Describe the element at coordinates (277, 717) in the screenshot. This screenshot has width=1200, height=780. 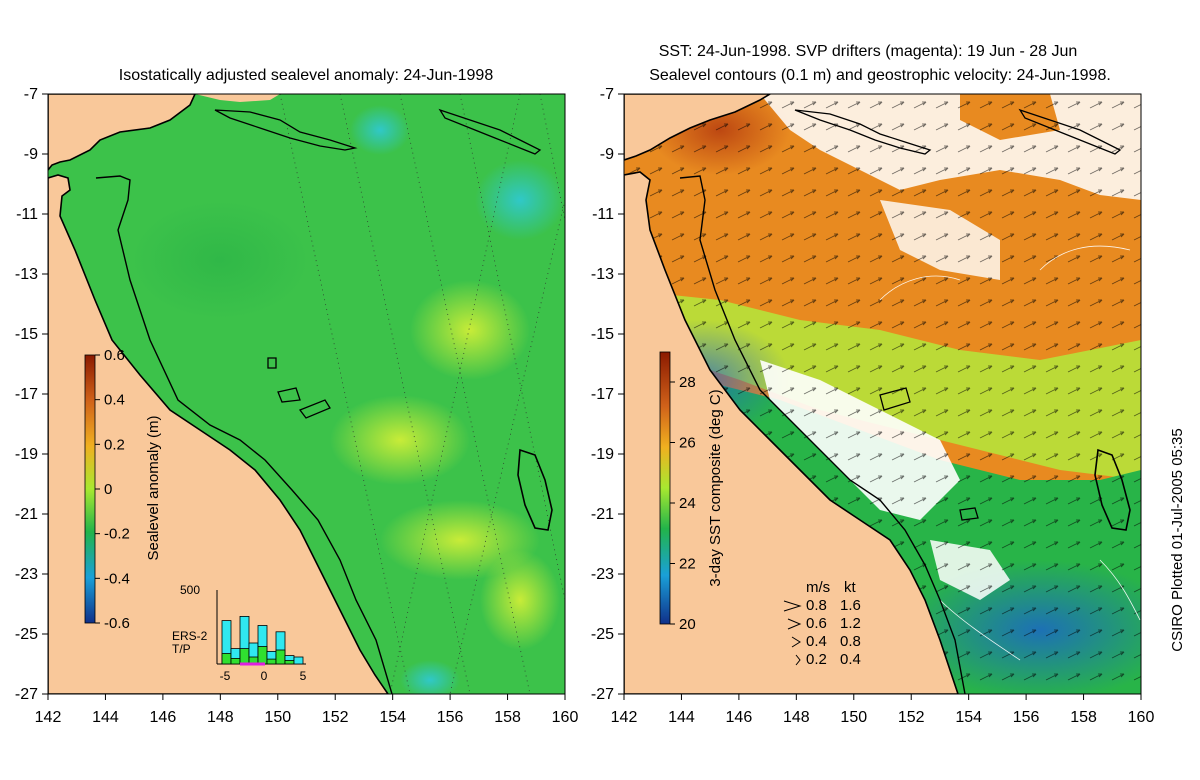
I see `x-tick-label-left: 150` at that location.